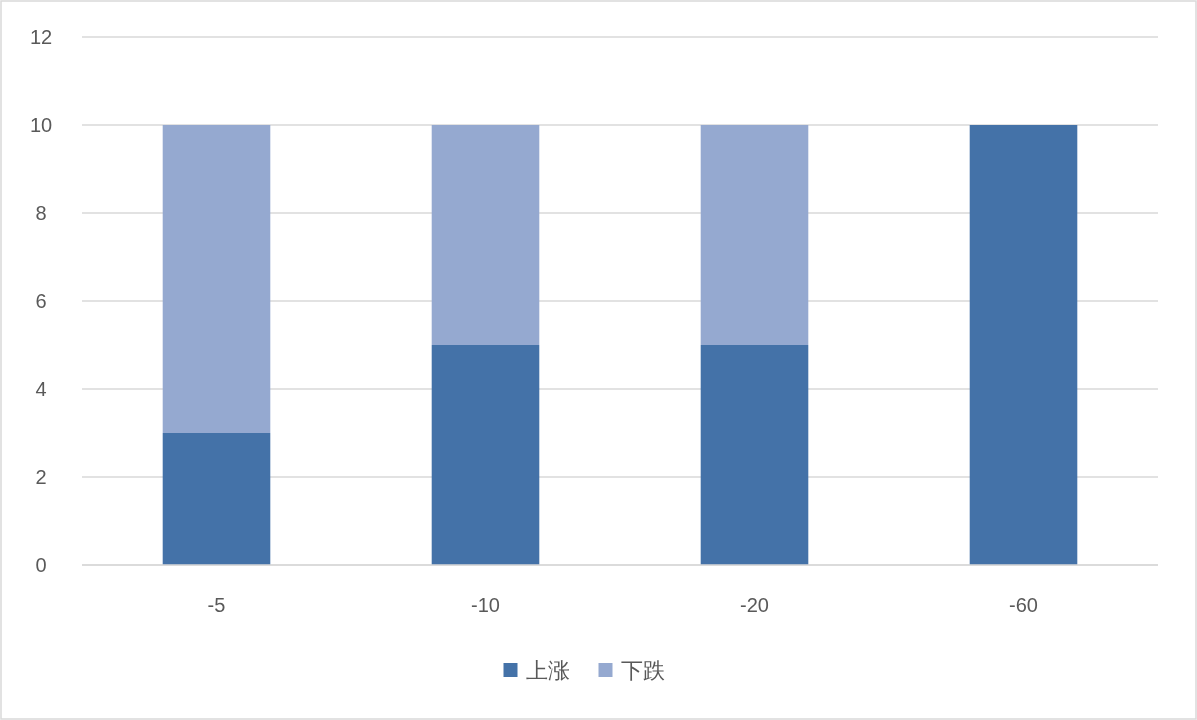  I want to click on x-tick-label: -20, so click(754, 605).